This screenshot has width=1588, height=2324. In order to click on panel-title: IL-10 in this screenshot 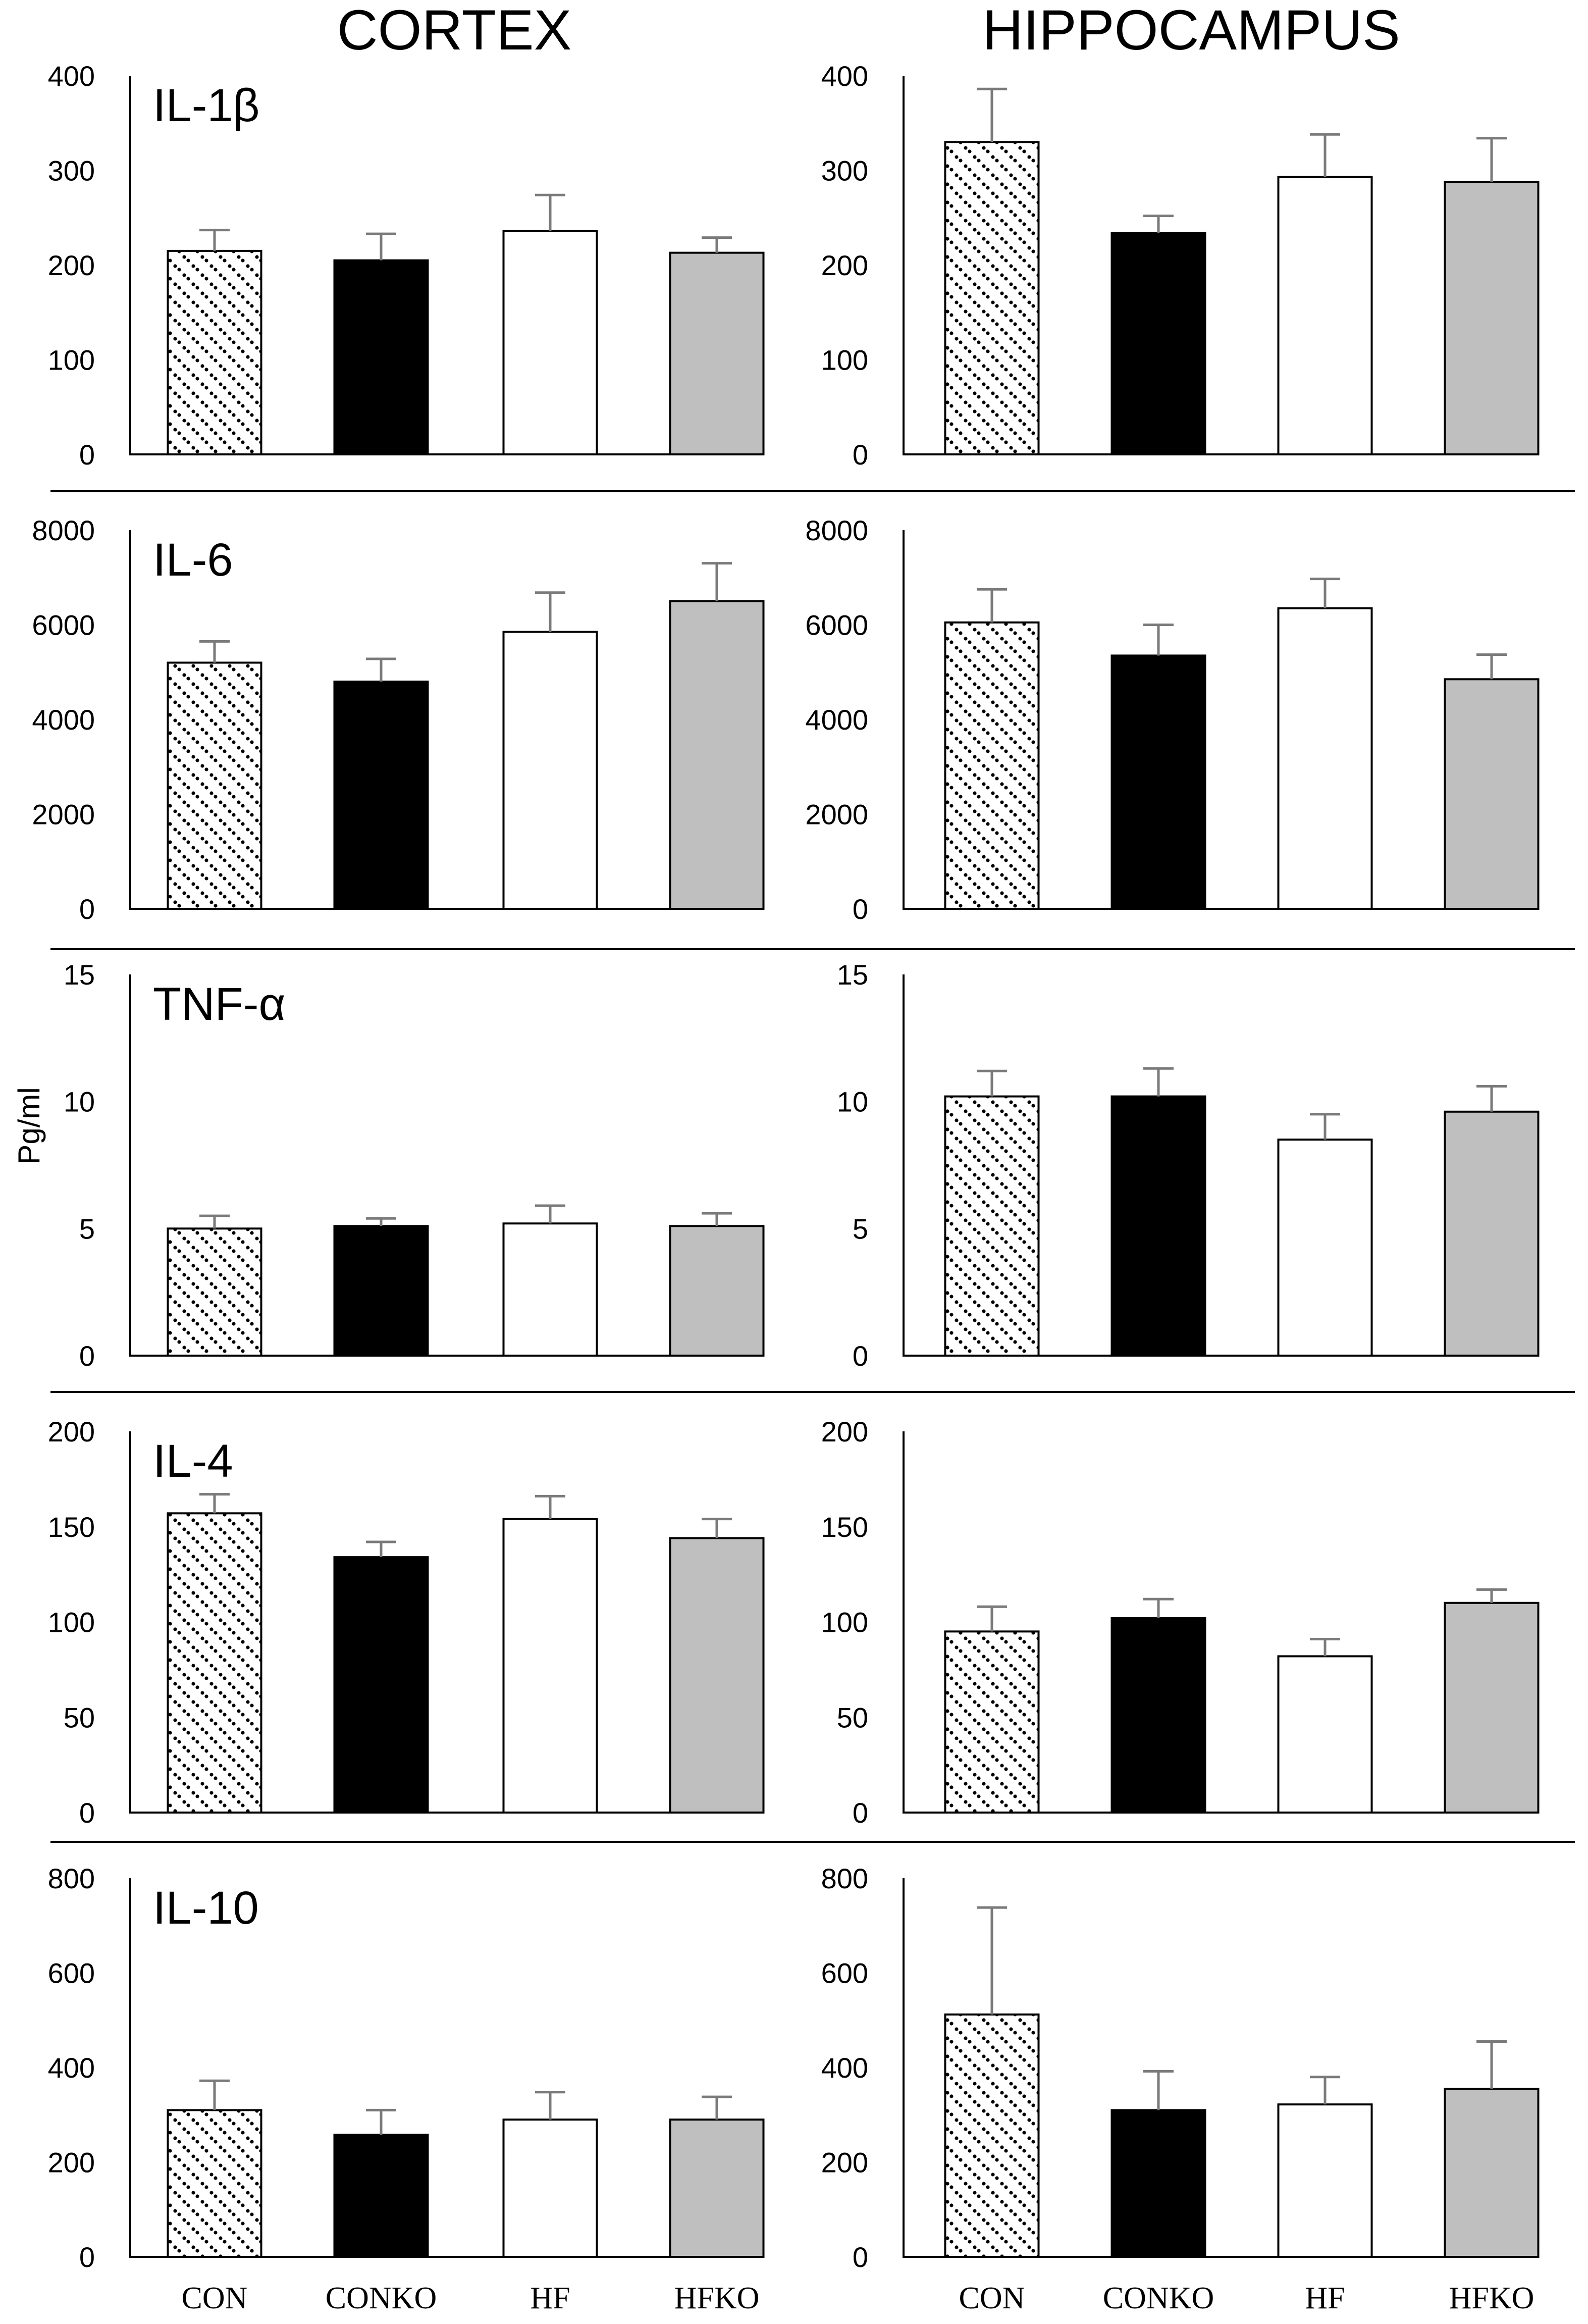, I will do `click(206, 1908)`.